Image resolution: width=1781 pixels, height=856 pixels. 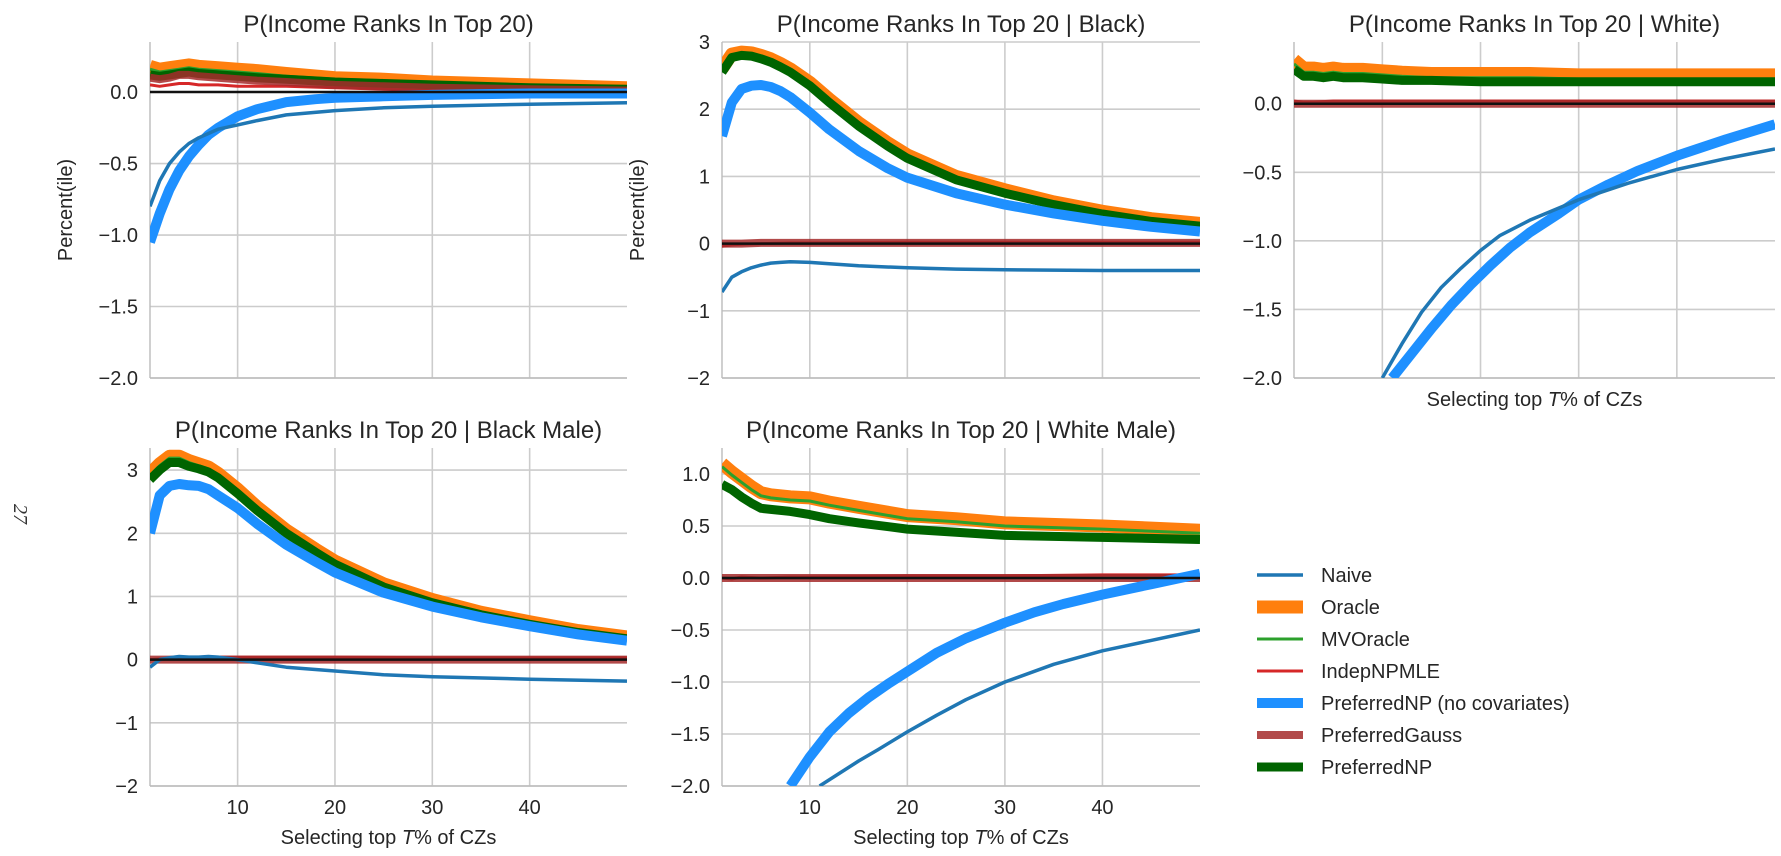 I want to click on legend-label-indepnpmle: IndepNPMLE, so click(x=1380, y=672).